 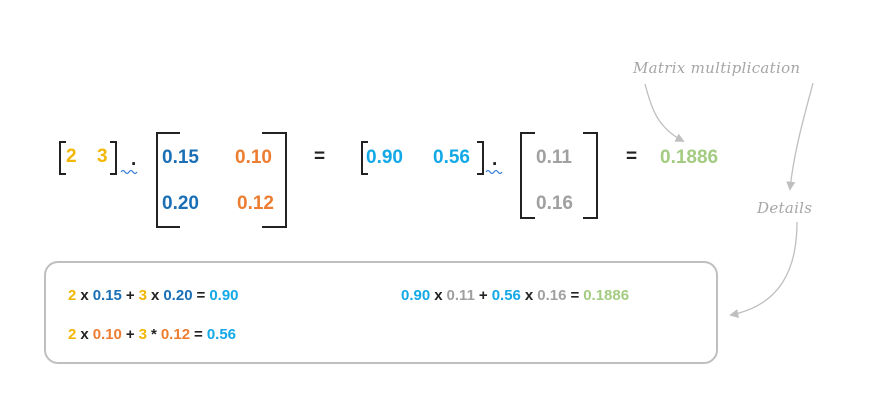 I want to click on term: 0.16, so click(x=552, y=295).